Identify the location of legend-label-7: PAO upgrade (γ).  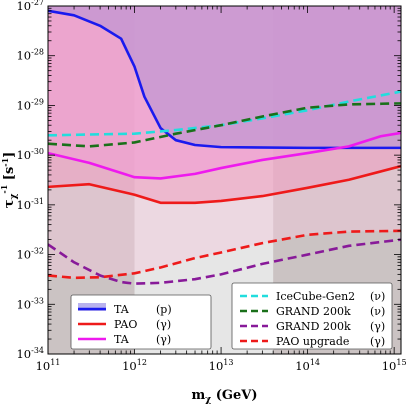
(330, 341).